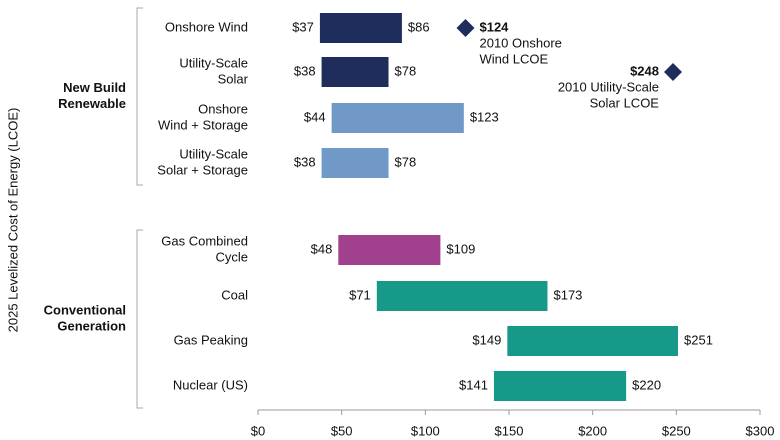  I want to click on low-label: $149, so click(486, 339).